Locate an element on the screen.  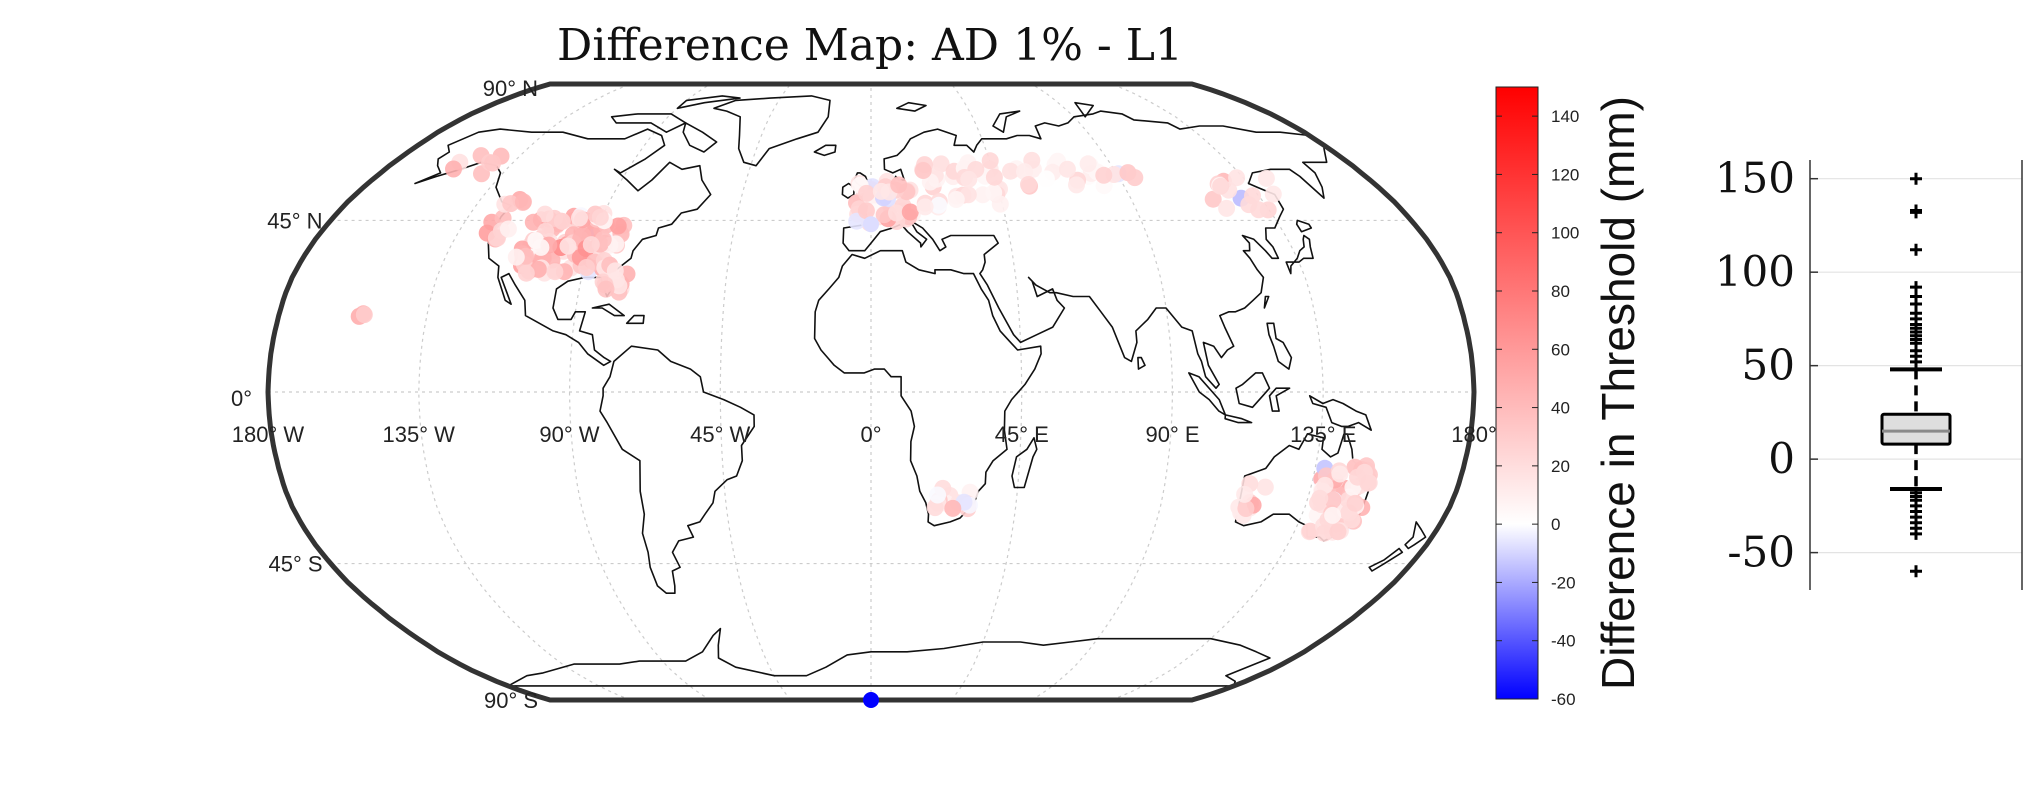
lat-label: 45° S is located at coordinates (296, 564).